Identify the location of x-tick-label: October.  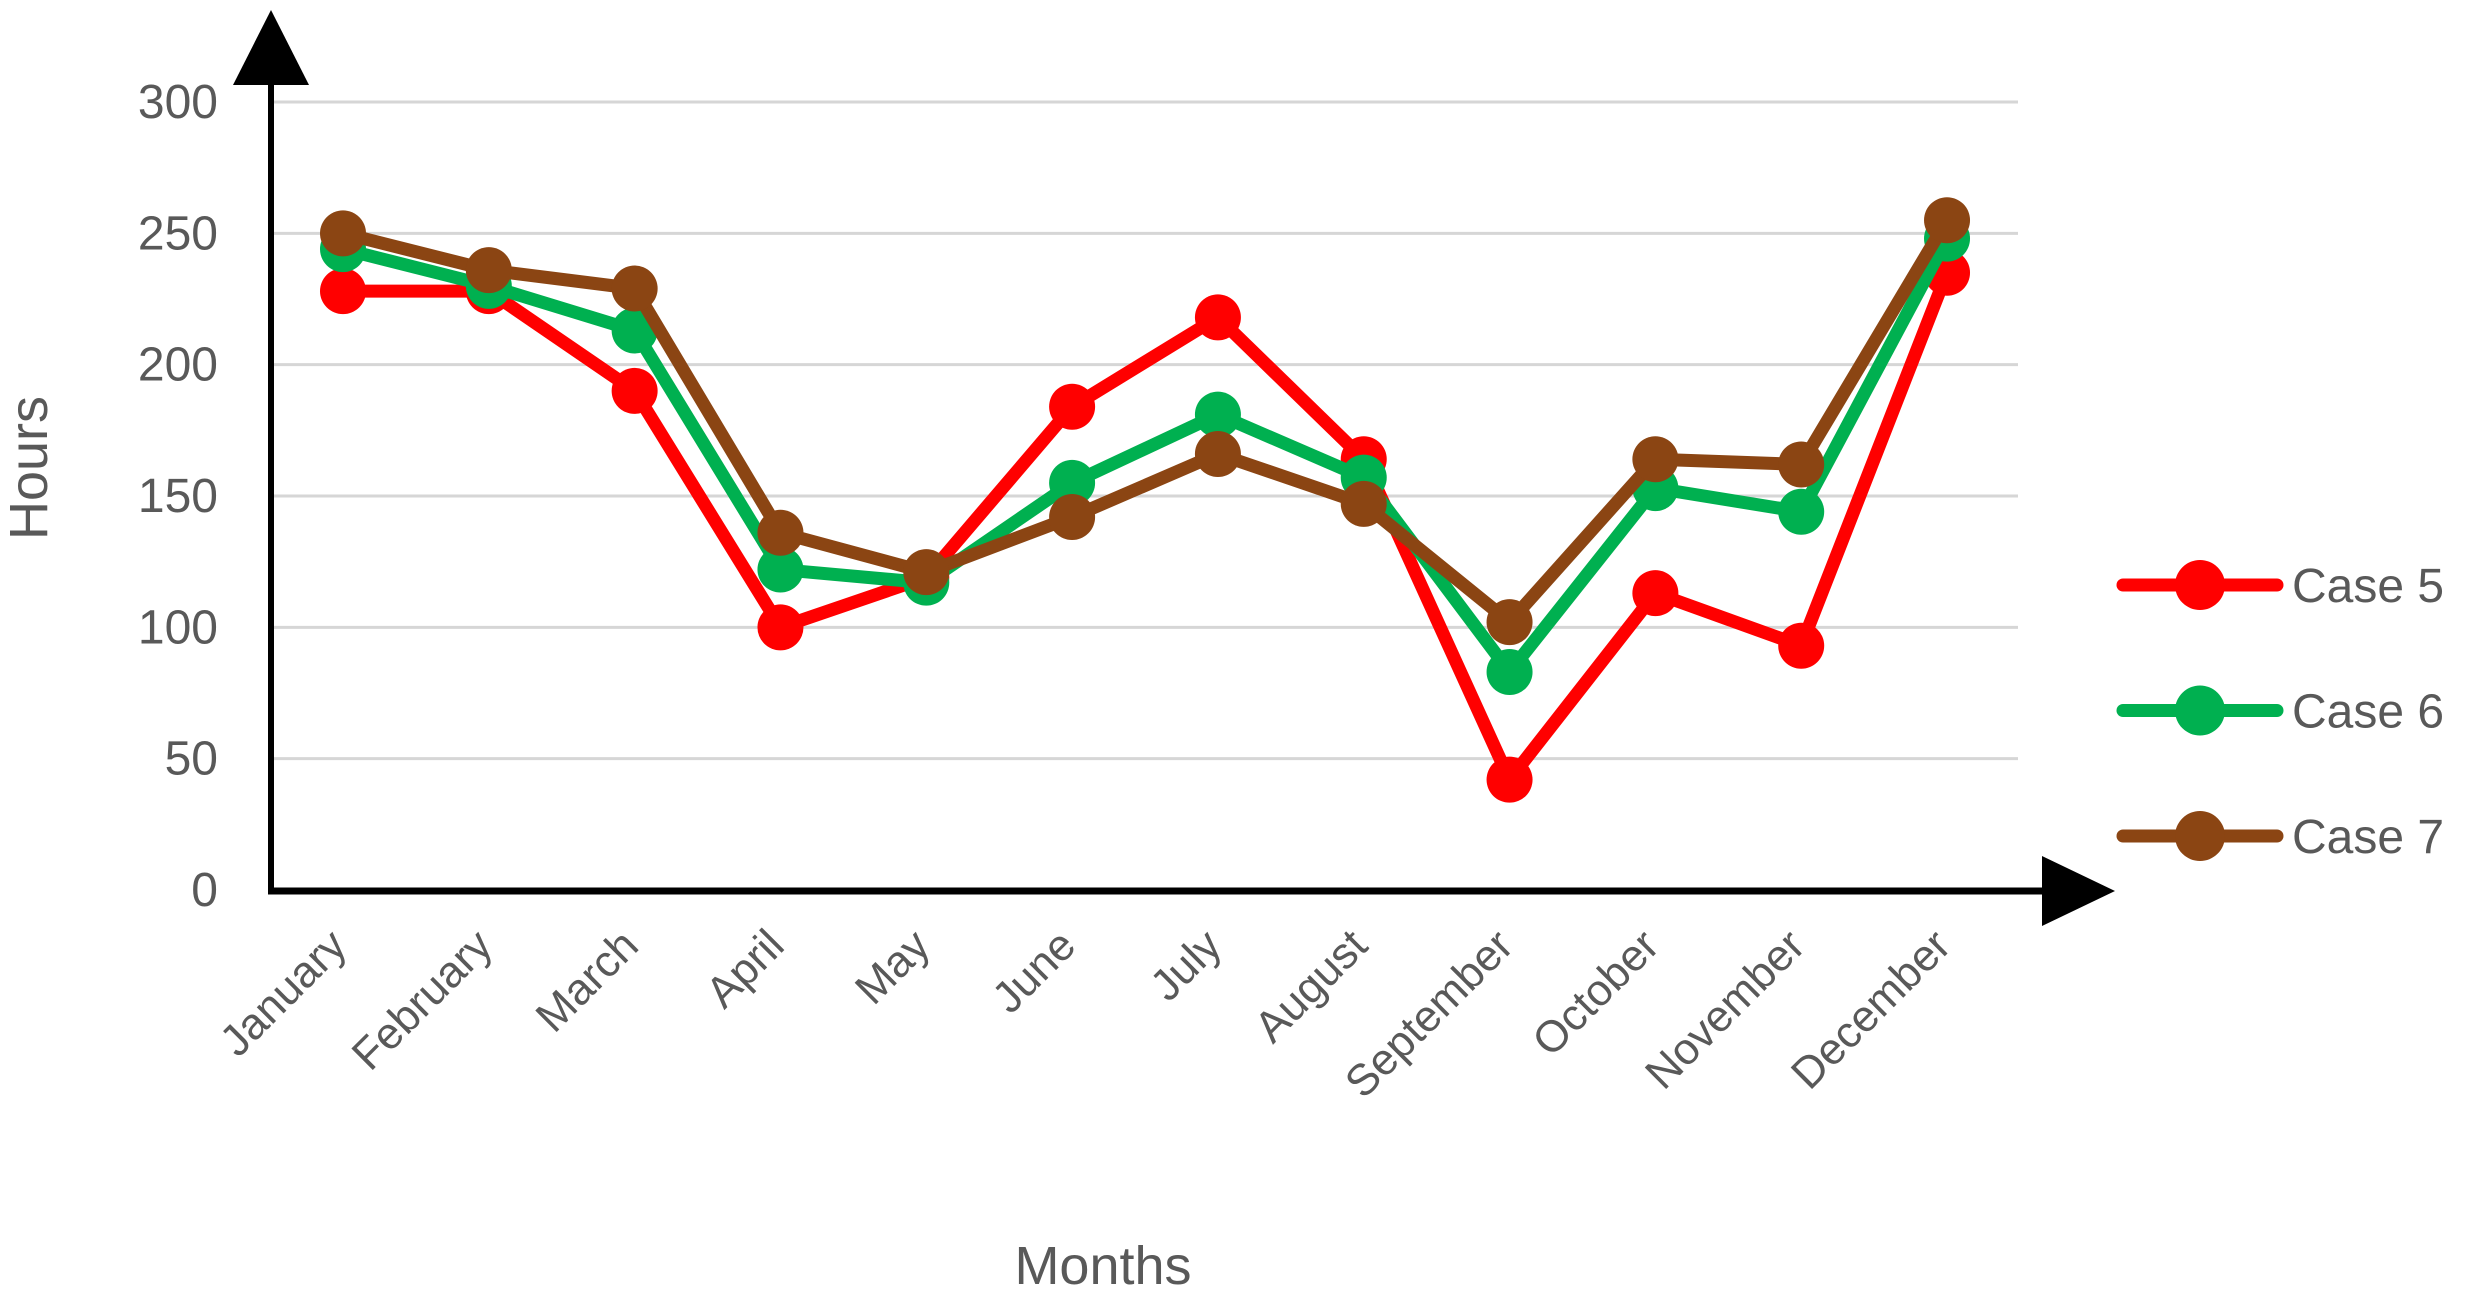
(1595, 992).